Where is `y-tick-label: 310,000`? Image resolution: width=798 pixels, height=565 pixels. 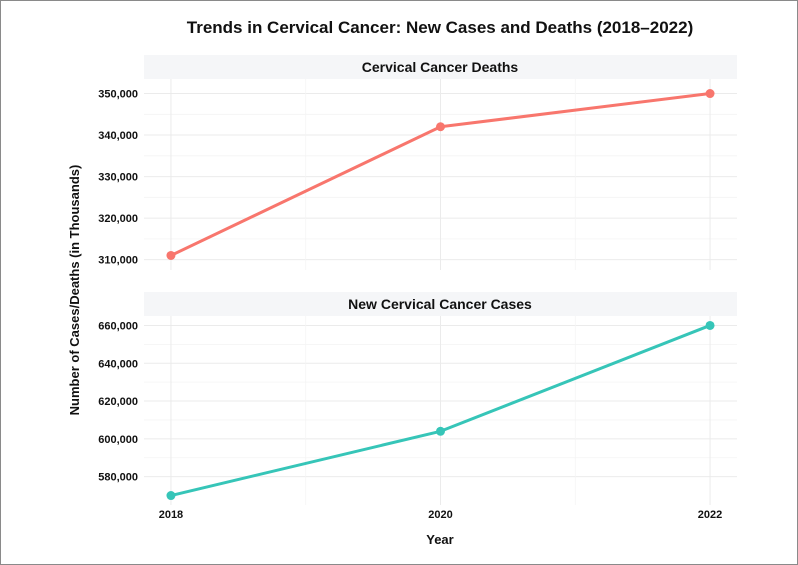
y-tick-label: 310,000 is located at coordinates (118, 261).